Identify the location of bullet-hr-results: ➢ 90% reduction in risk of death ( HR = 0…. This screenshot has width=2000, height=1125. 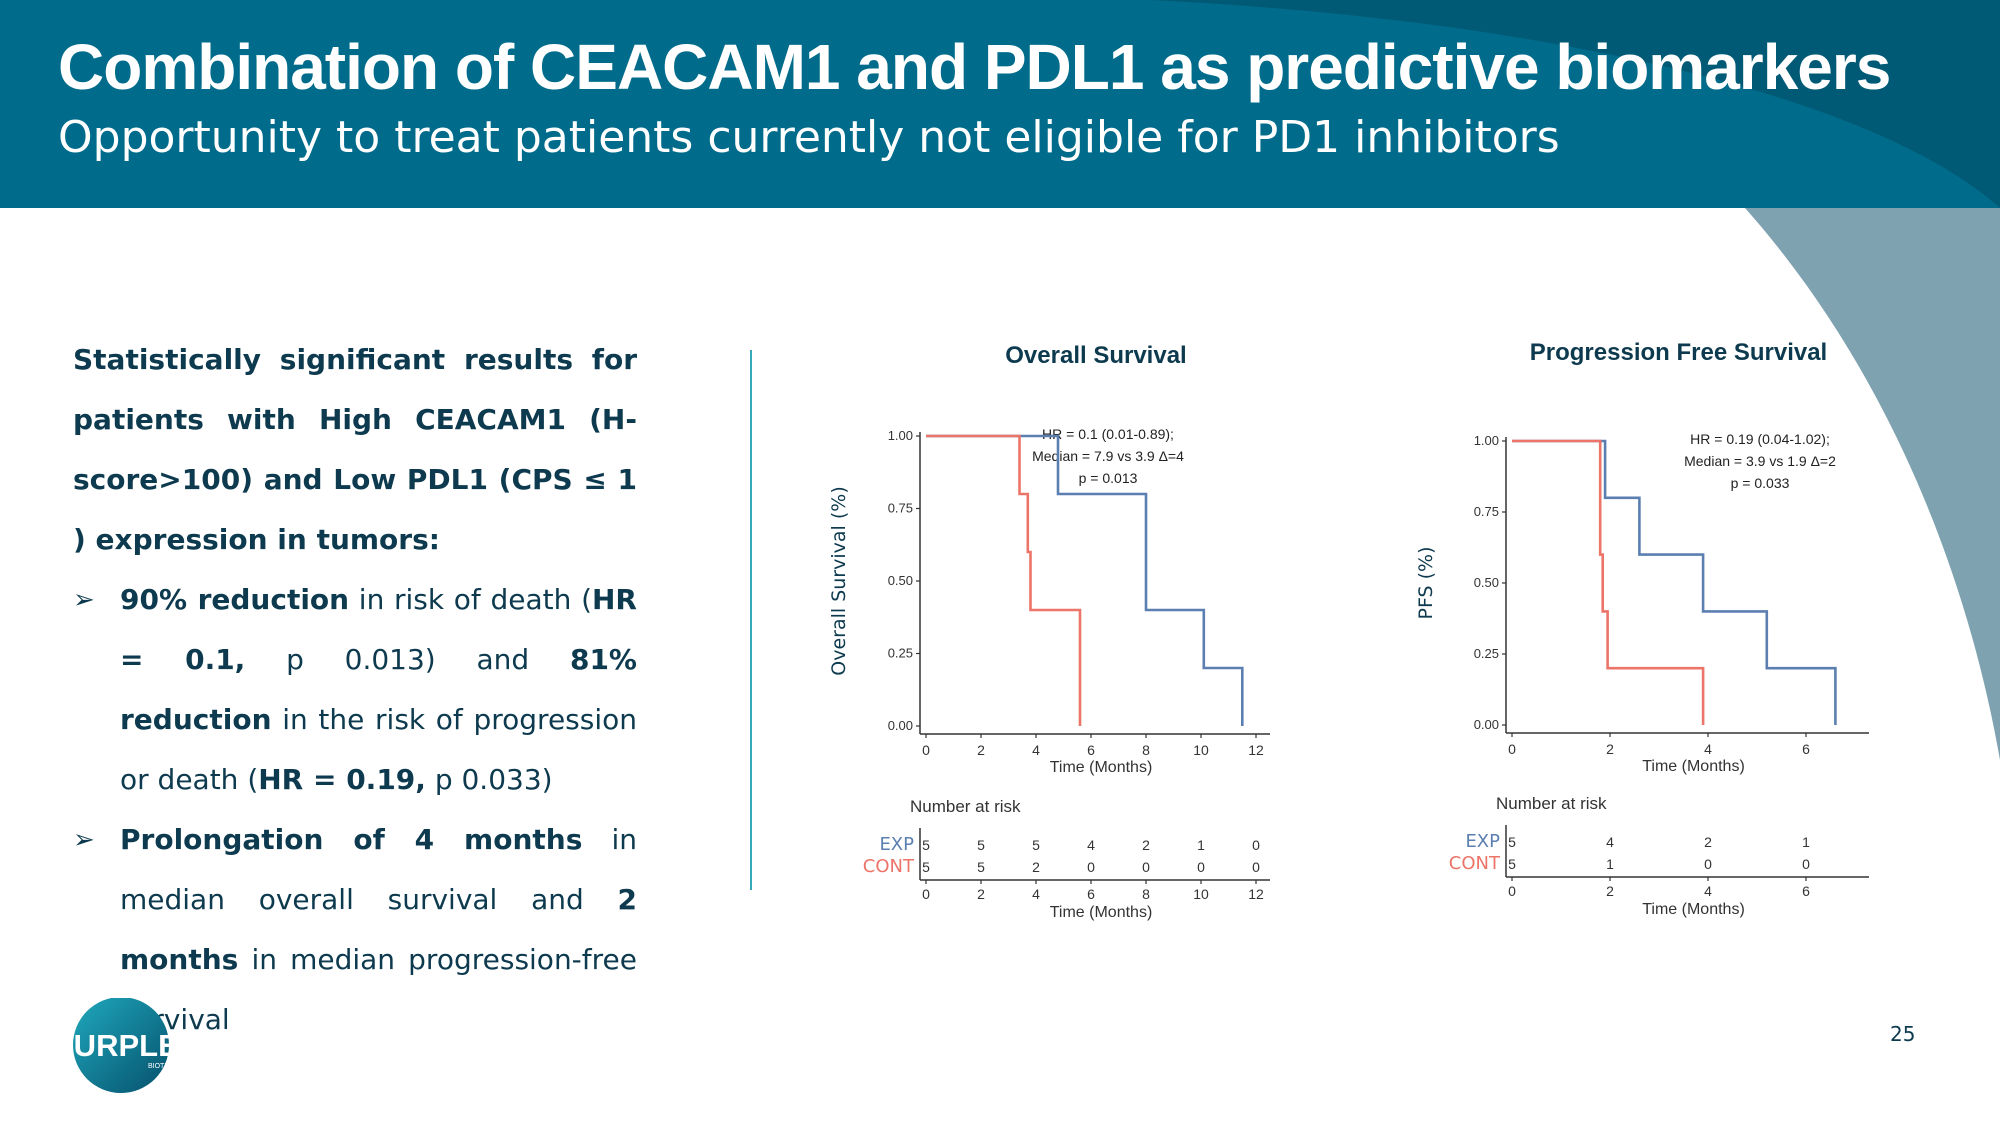
(355, 690).